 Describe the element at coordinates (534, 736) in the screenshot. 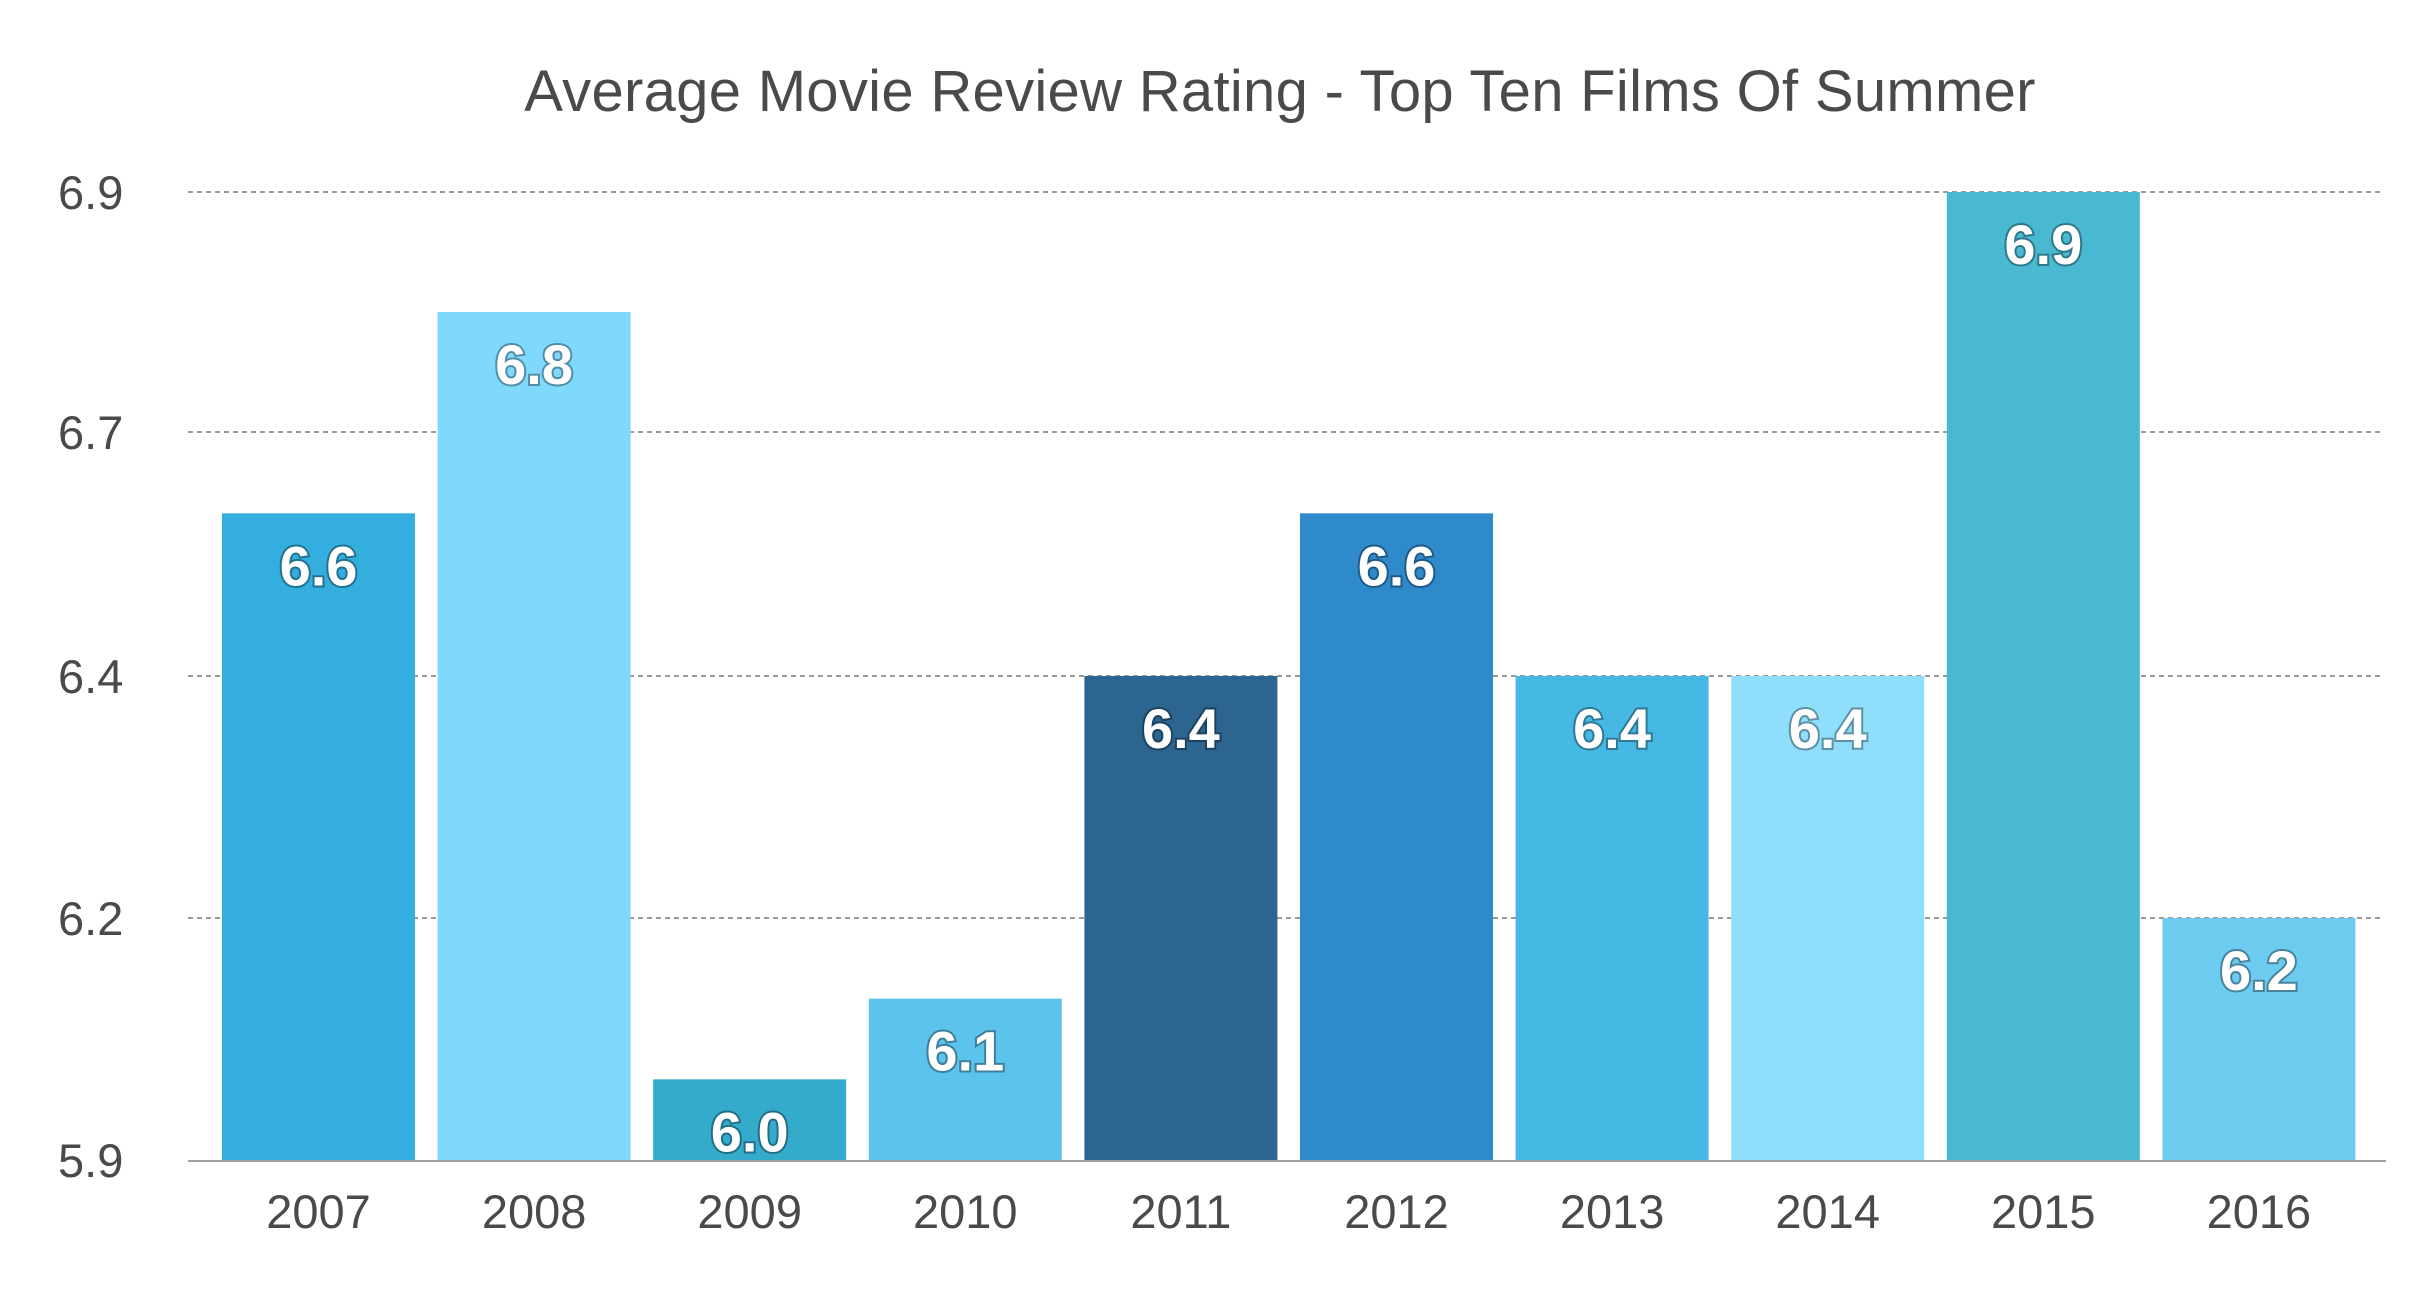

I see `bar-2008` at that location.